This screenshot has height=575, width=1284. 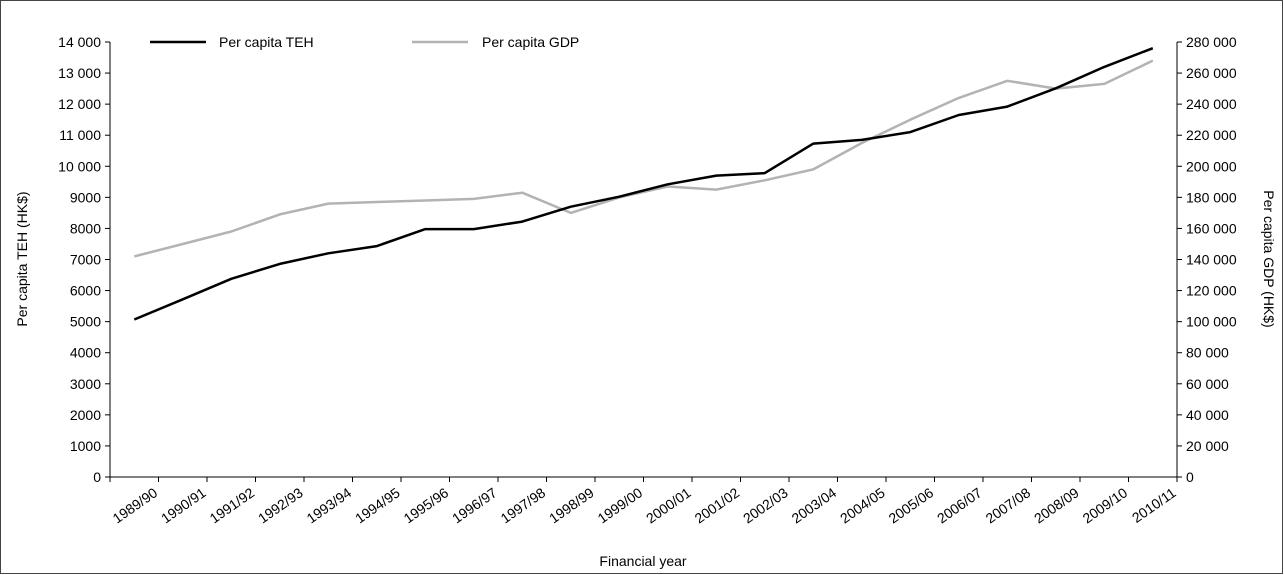 What do you see at coordinates (530, 42) in the screenshot?
I see `legend-label-gdp: Per capita GDP` at bounding box center [530, 42].